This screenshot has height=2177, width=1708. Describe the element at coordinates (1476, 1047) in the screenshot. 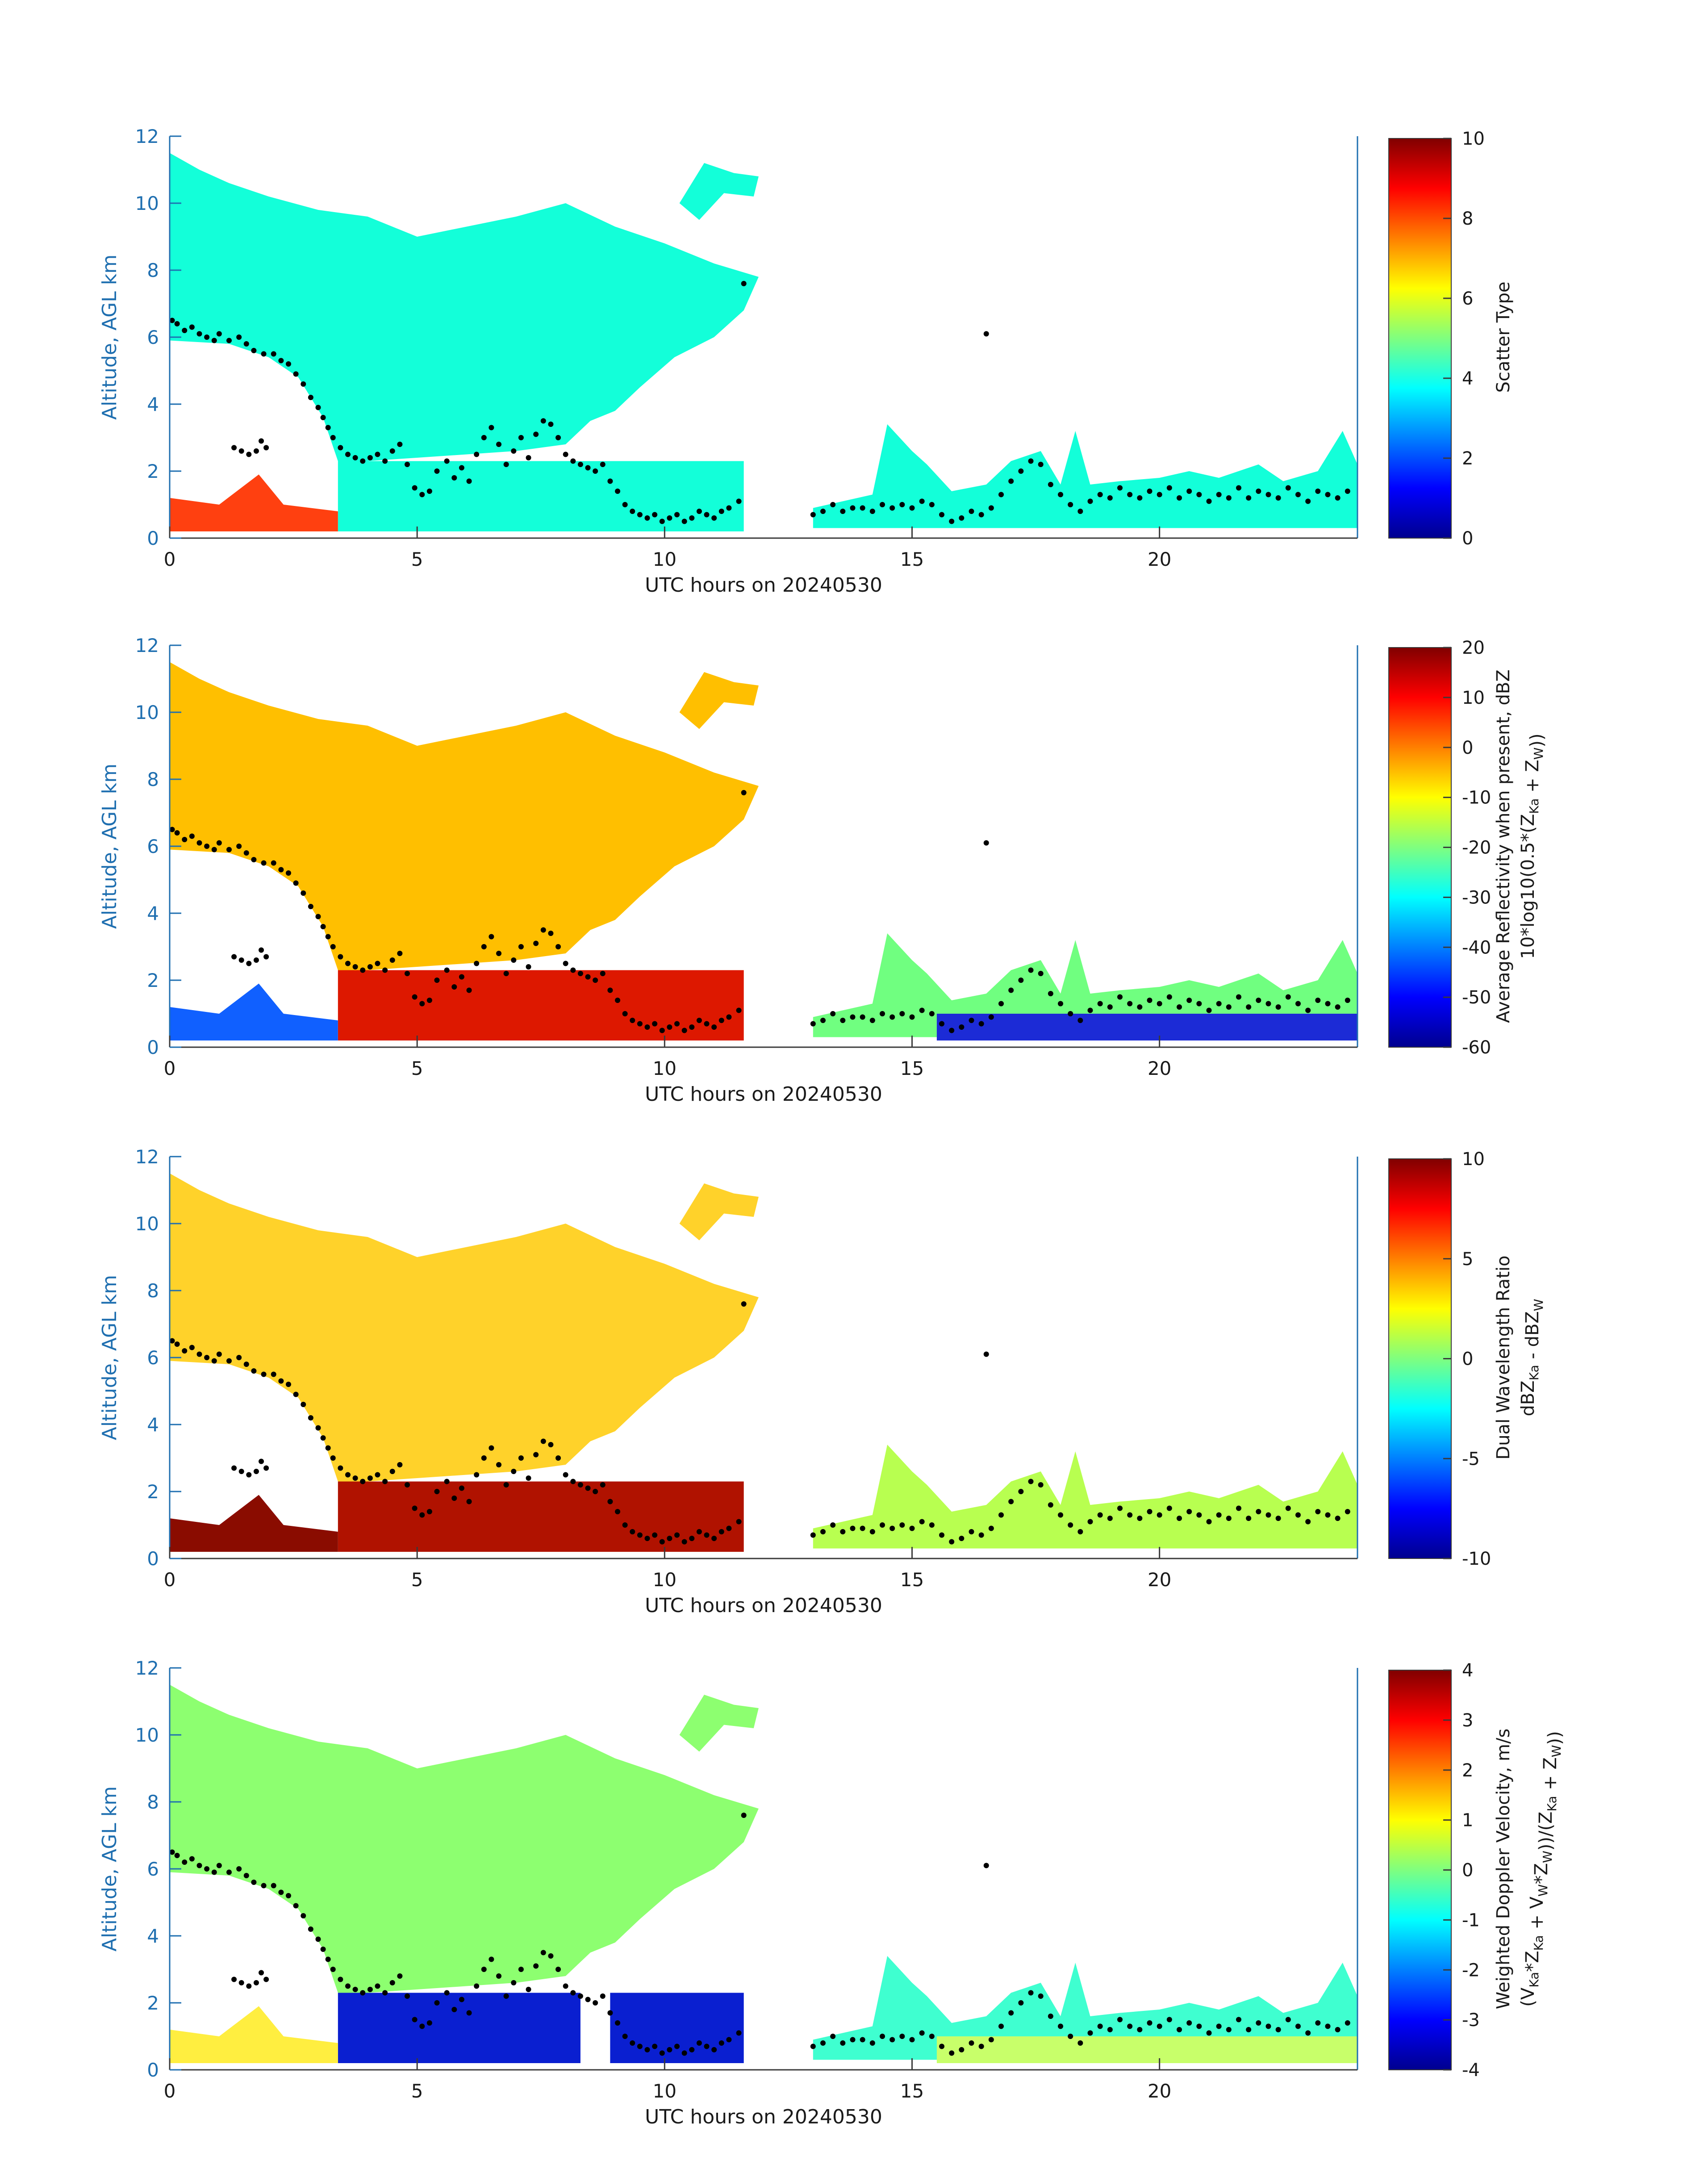

I see `colorbar-tick-label: -60` at that location.